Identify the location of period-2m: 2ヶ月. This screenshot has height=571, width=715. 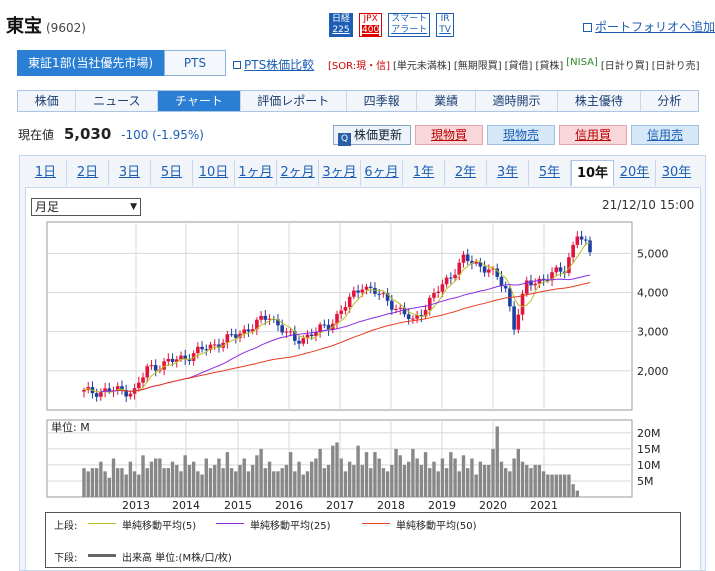
(298, 173).